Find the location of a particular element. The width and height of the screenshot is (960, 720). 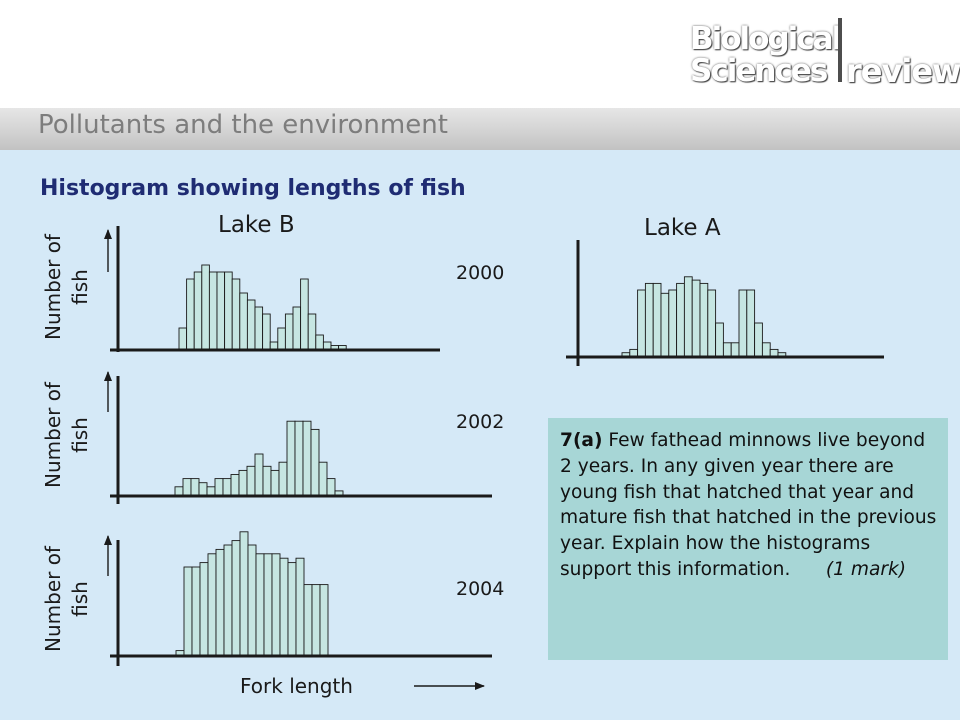

lake-b-label: Lake B is located at coordinates (256, 225).